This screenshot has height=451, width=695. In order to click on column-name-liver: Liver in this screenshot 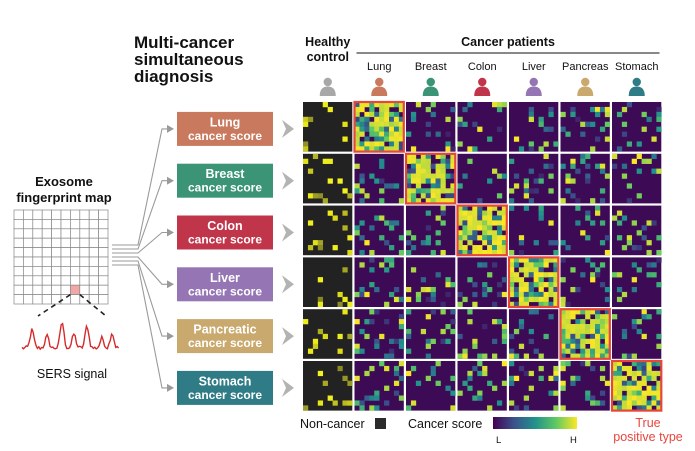, I will do `click(534, 67)`.